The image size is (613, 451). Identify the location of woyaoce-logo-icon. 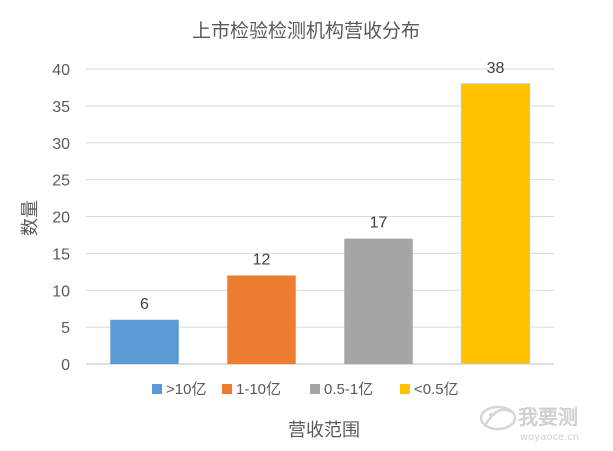
(498, 418).